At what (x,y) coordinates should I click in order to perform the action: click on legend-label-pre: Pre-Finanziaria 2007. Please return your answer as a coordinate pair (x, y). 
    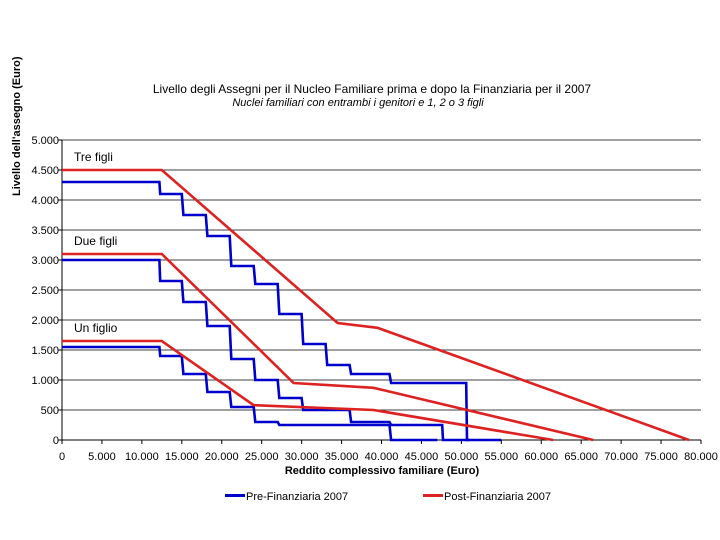
    Looking at the image, I should click on (297, 497).